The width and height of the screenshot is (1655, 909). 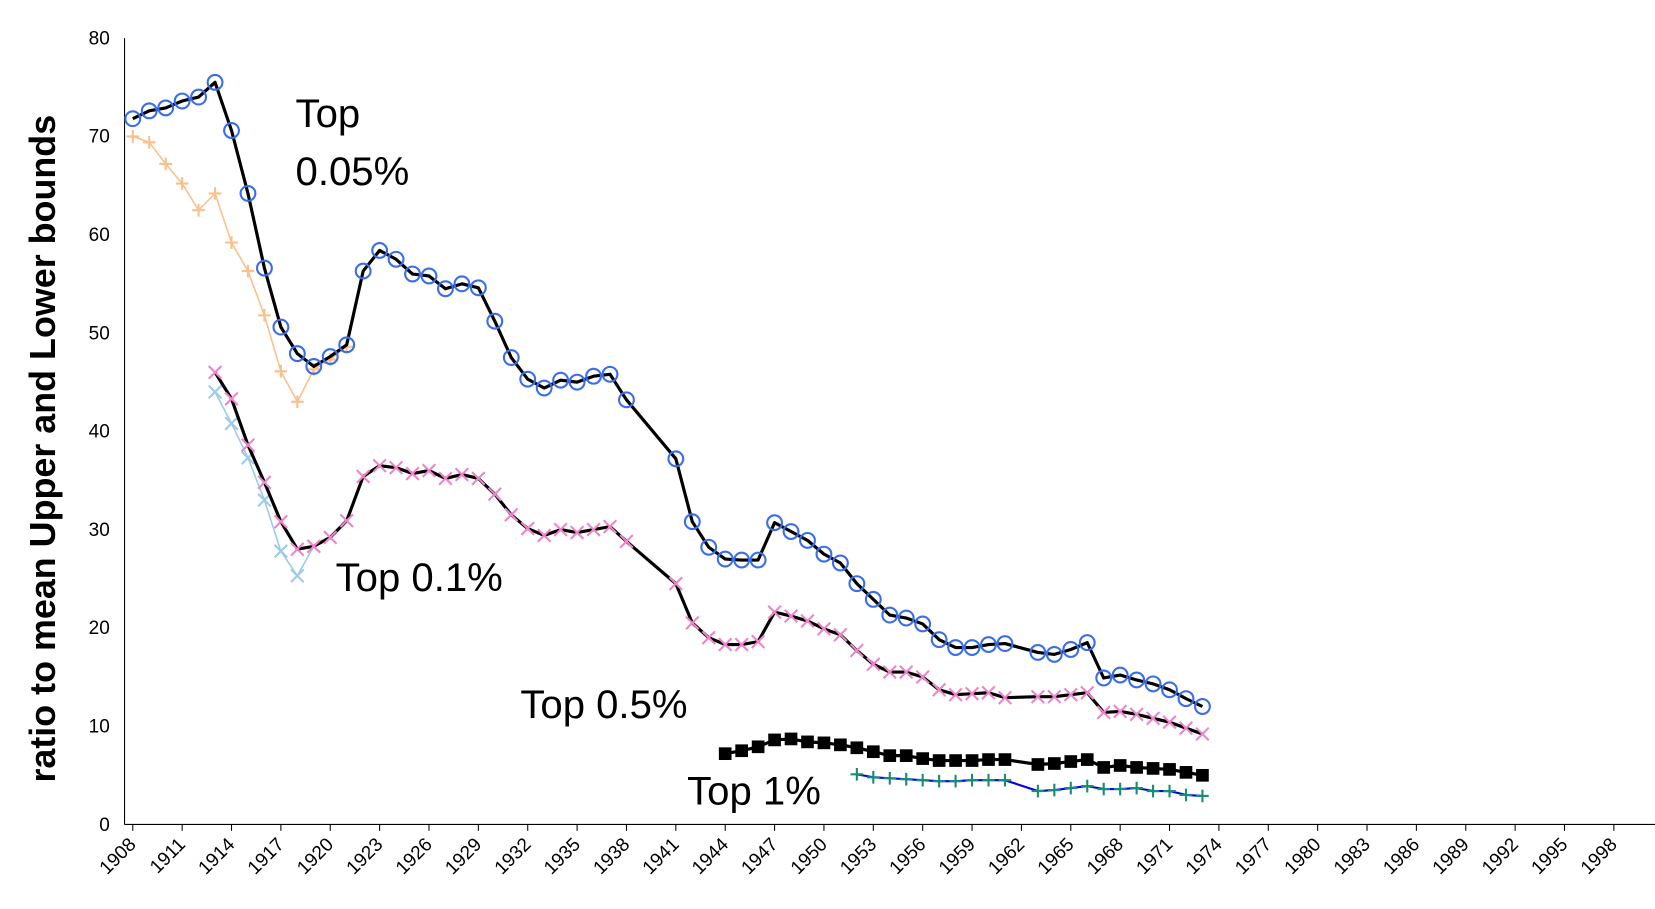 What do you see at coordinates (266, 856) in the screenshot?
I see `x-tick-label: 1917` at bounding box center [266, 856].